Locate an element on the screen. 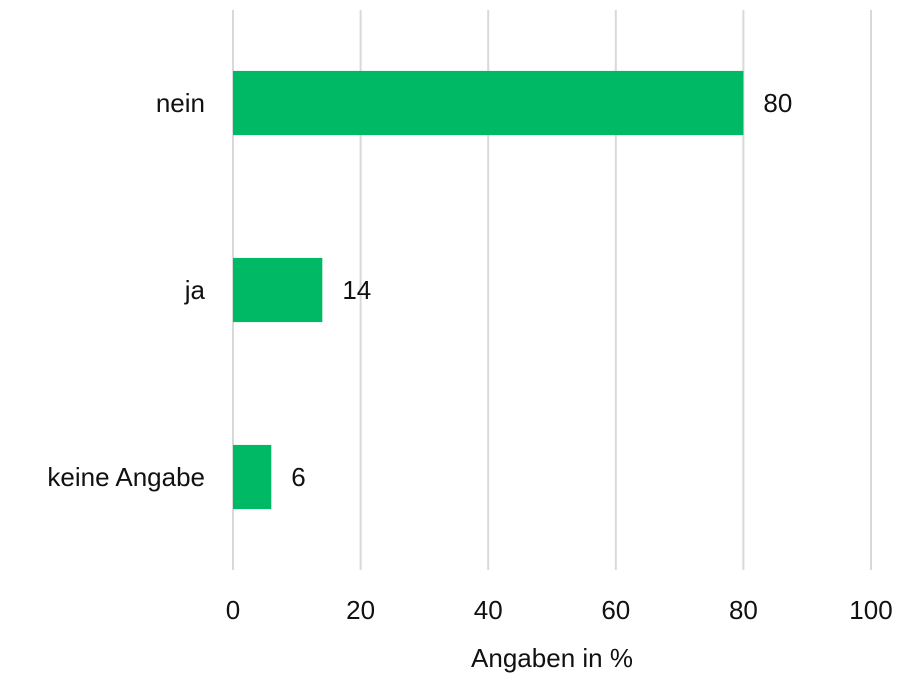 The width and height of the screenshot is (902, 676). y-tick-label: nein is located at coordinates (180, 103).